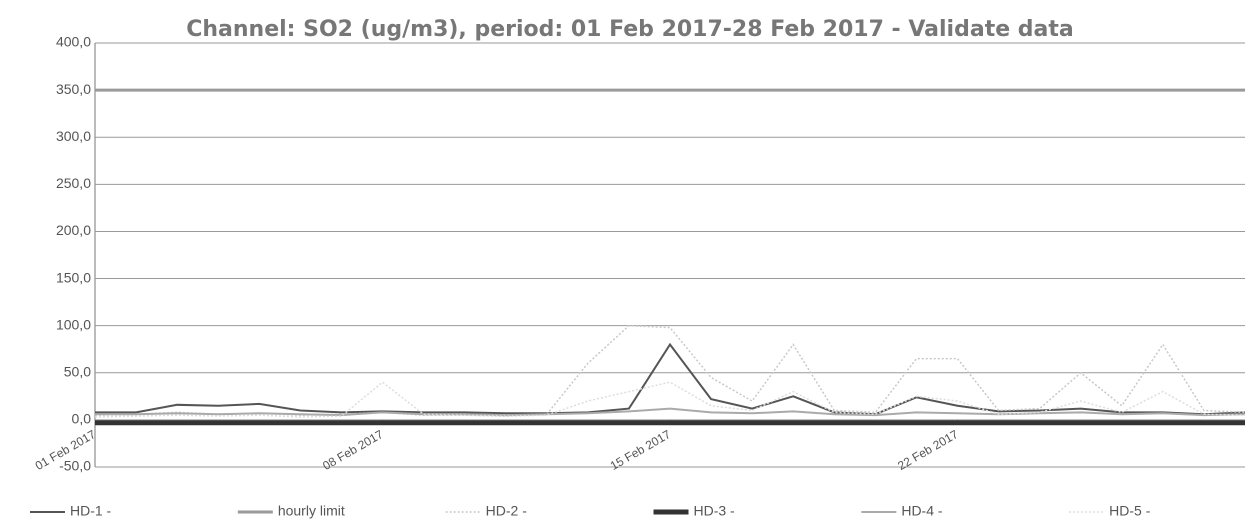 Image resolution: width=1247 pixels, height=524 pixels. I want to click on x-tick-label: 15 Feb 2017, so click(641, 450).